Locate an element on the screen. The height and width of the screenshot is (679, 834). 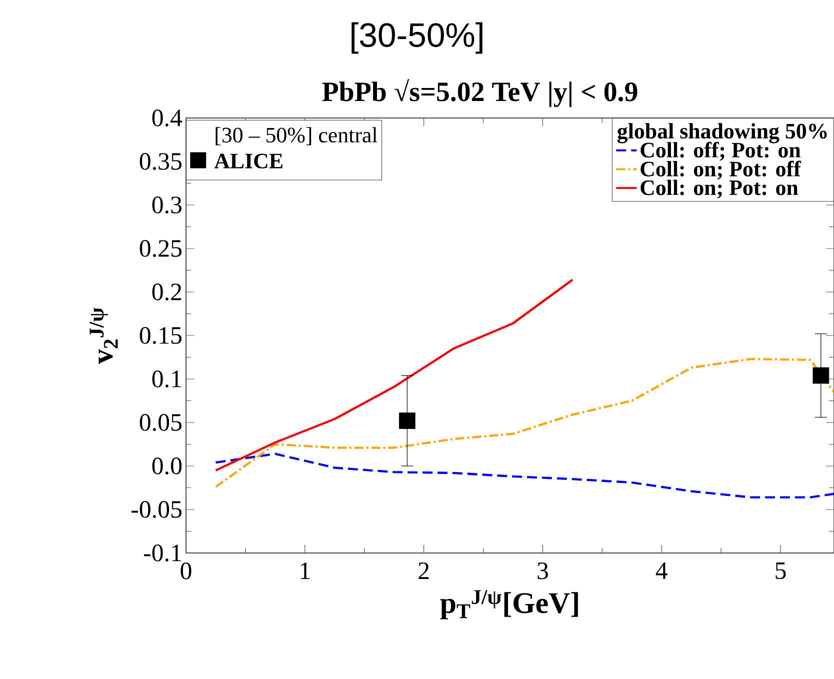
y-tick-label: 0.15 is located at coordinates (161, 335).